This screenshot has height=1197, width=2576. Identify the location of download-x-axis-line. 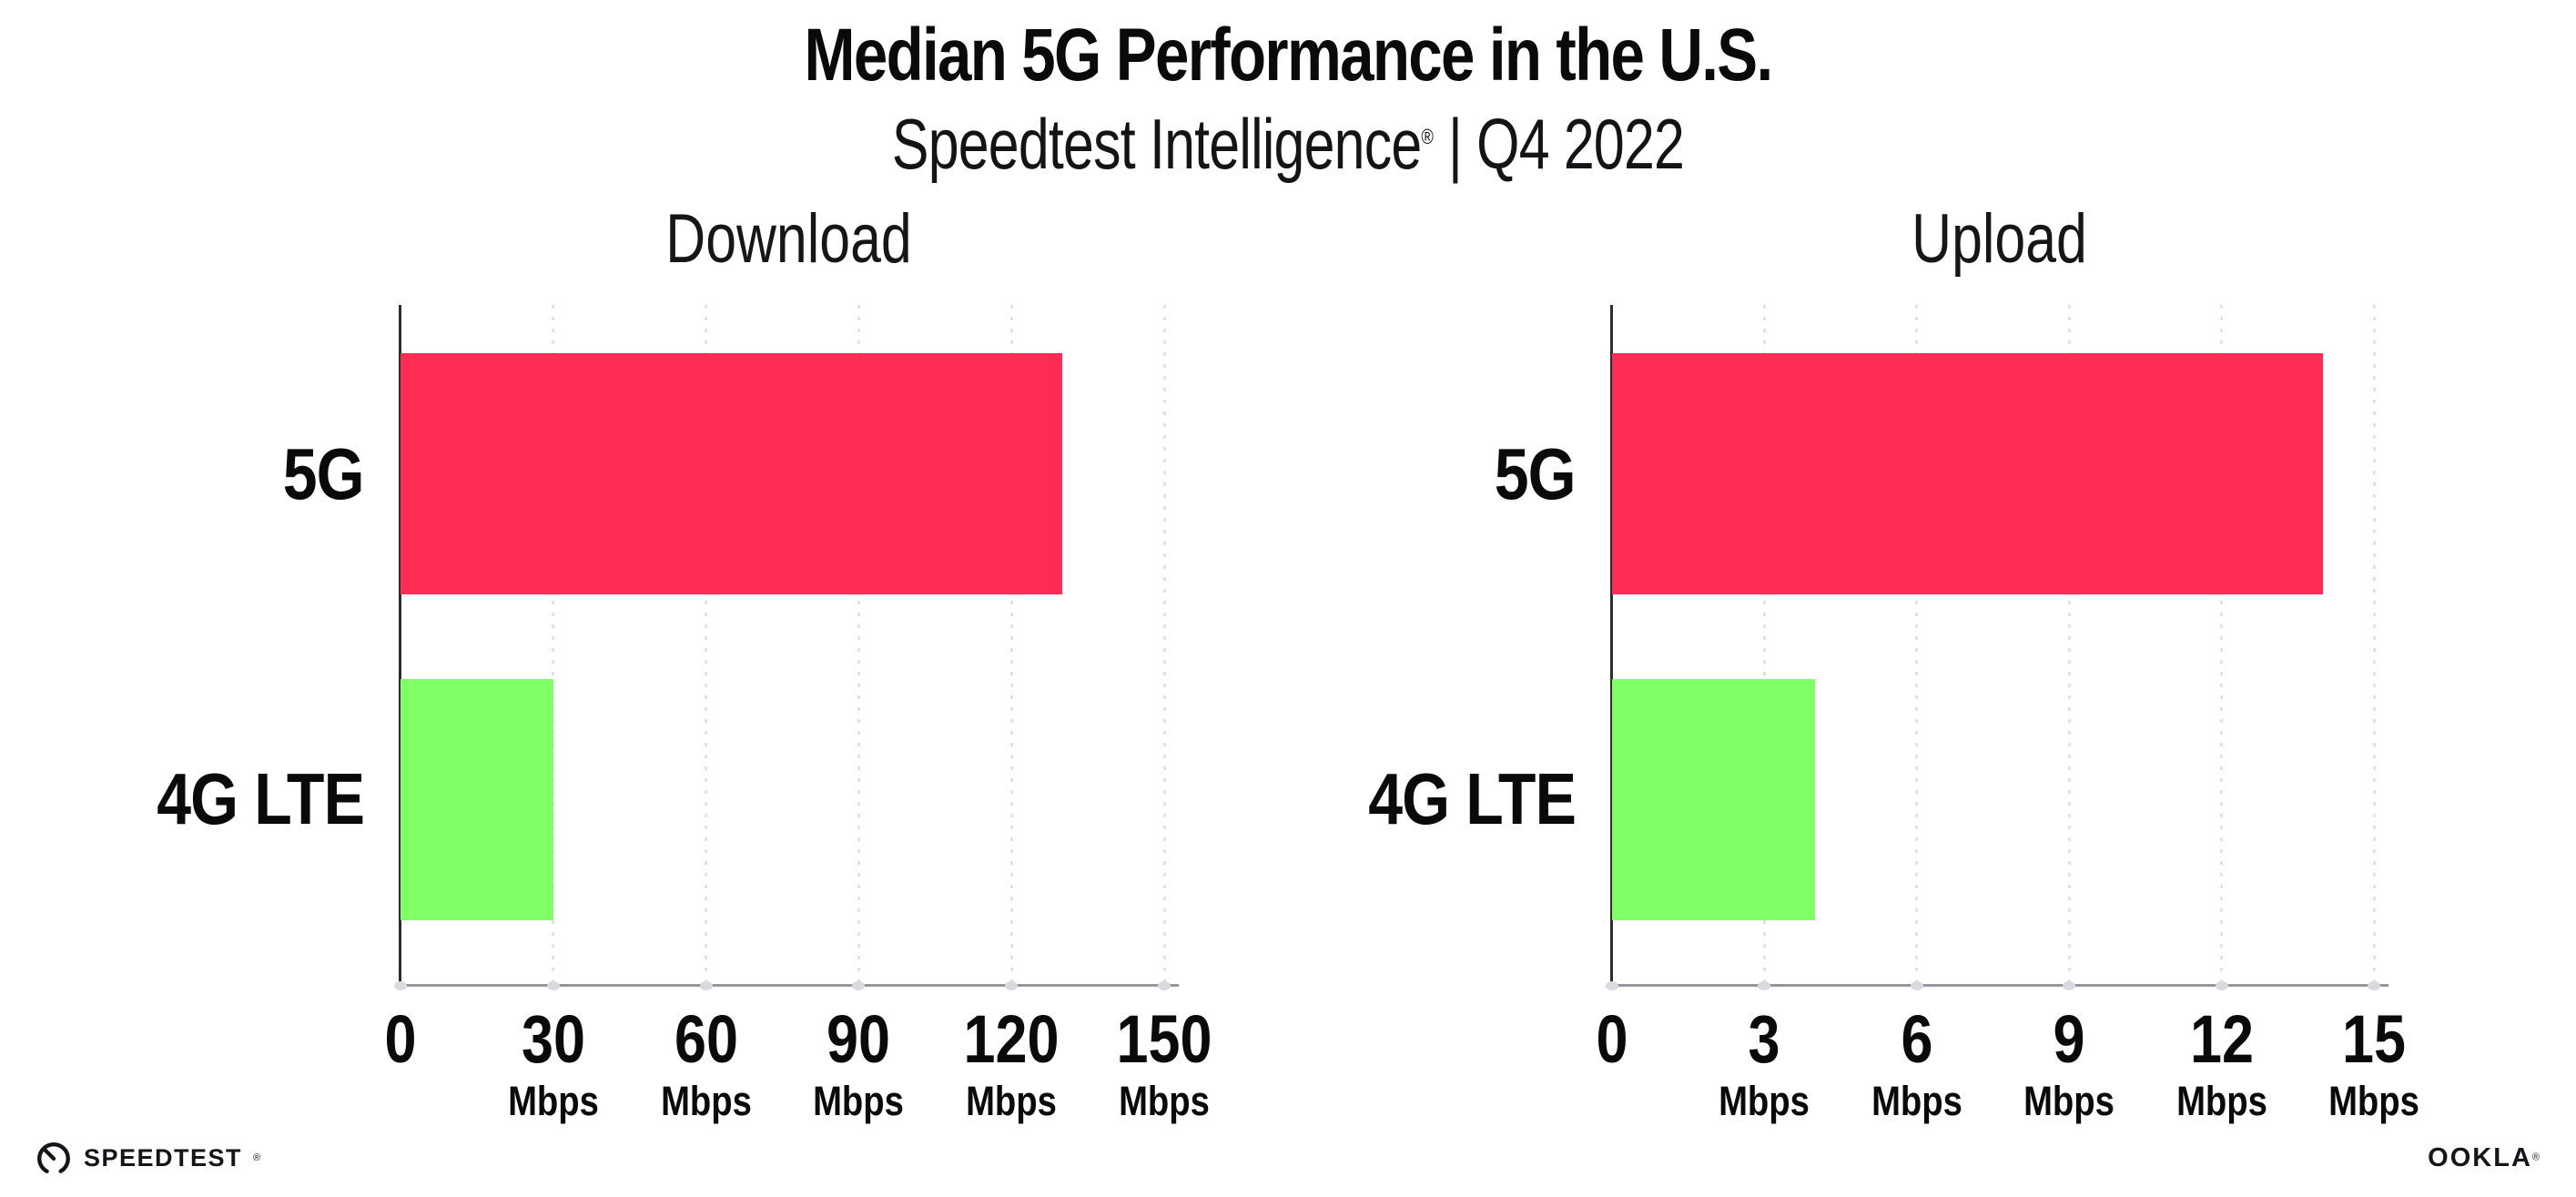
(789, 986).